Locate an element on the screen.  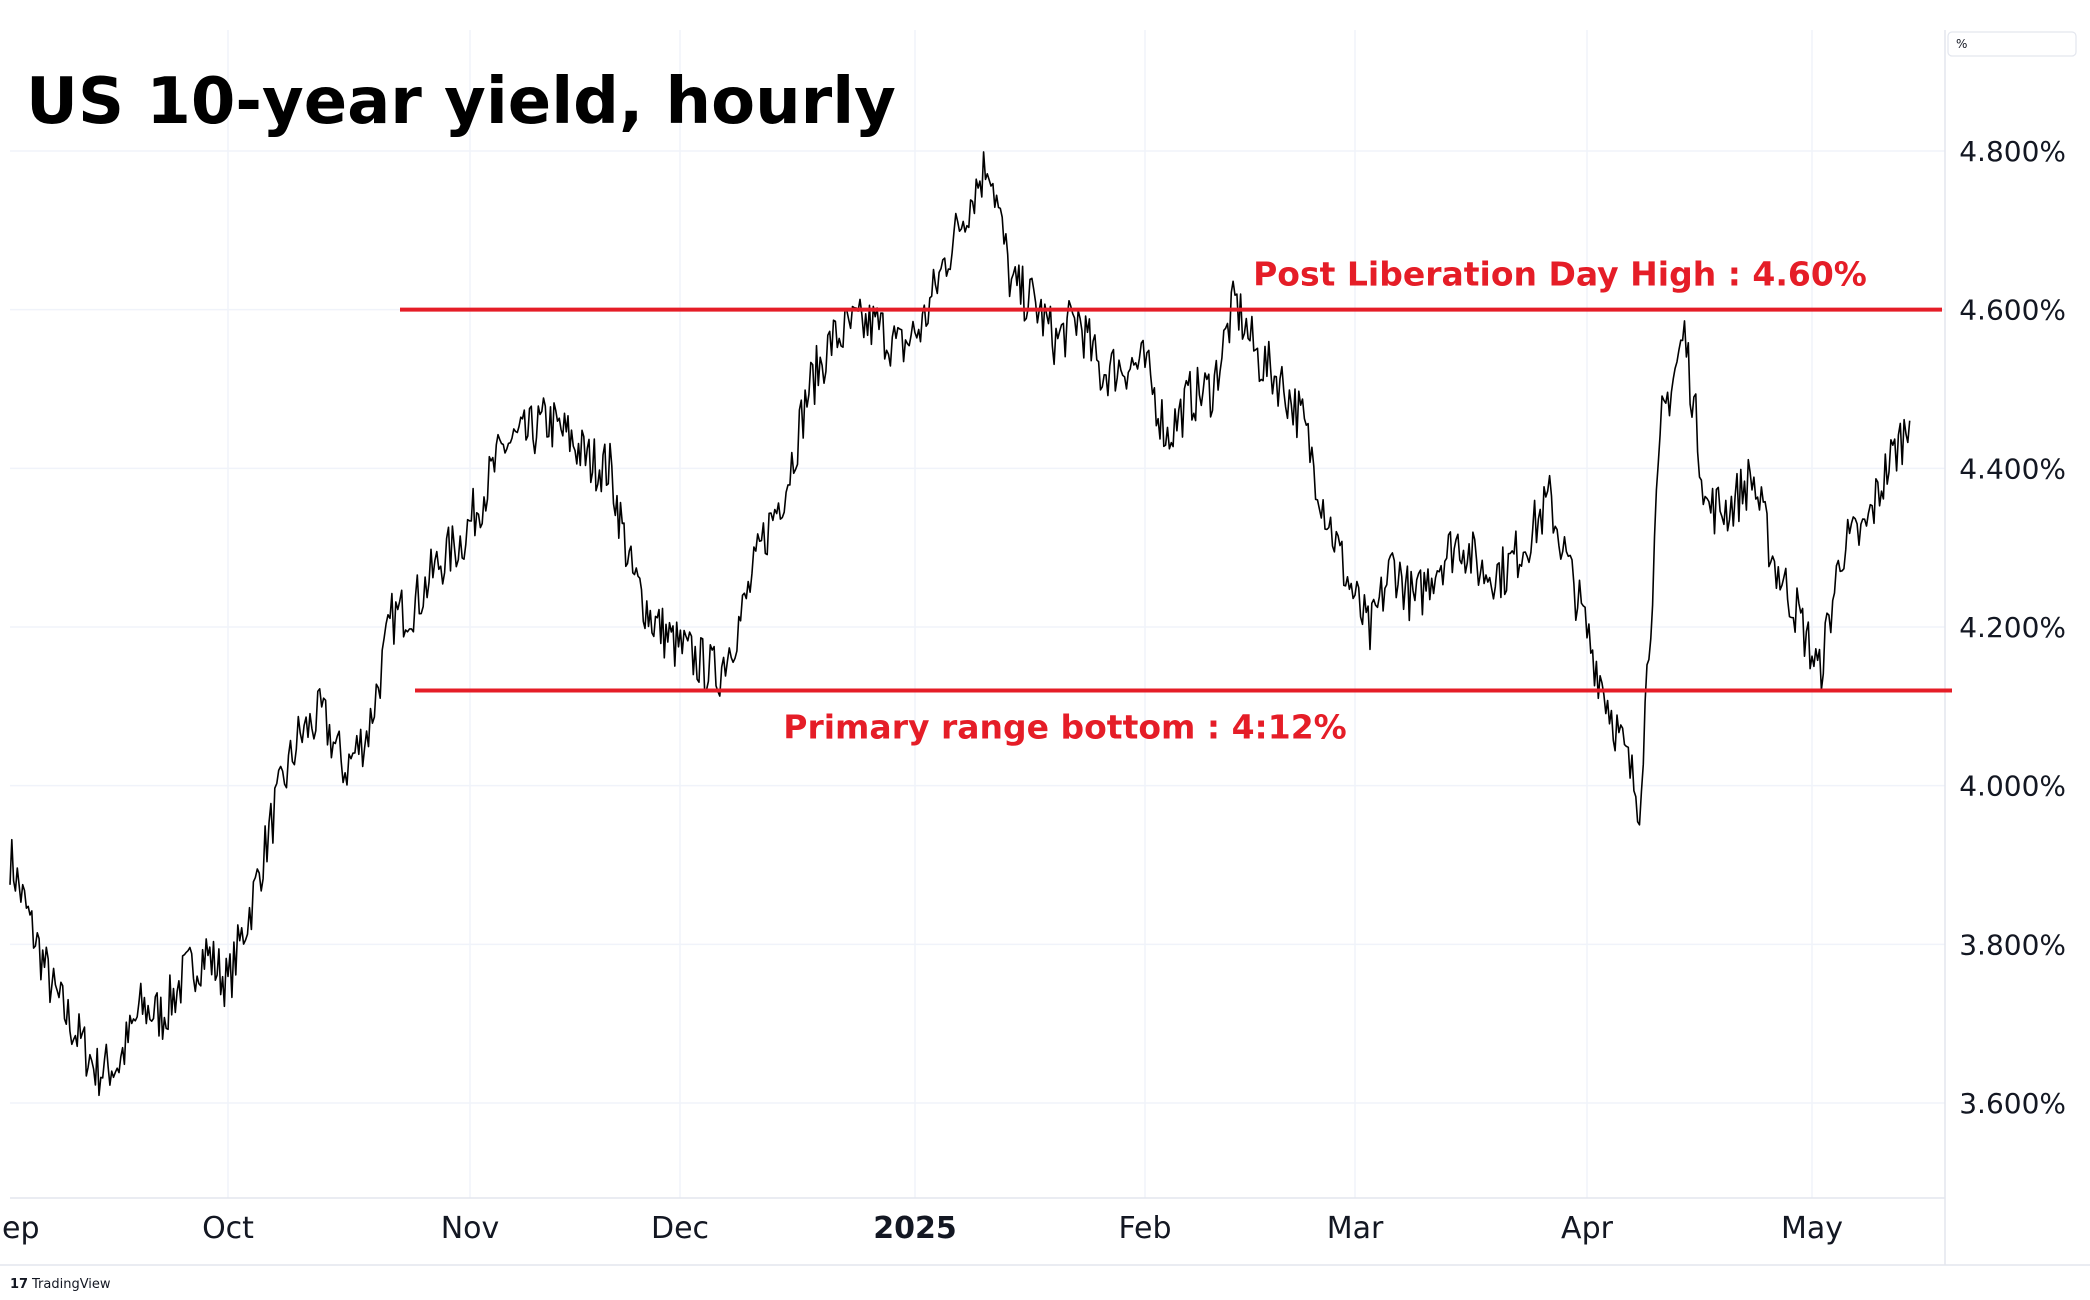
y-tick-label: 4.400% is located at coordinates (2012, 468).